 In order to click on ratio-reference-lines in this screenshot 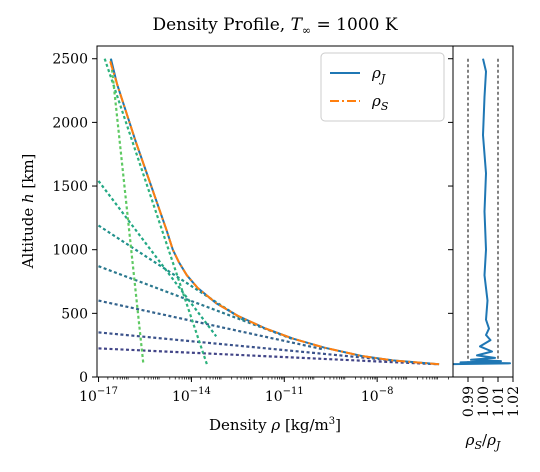, I will do `click(483, 211)`.